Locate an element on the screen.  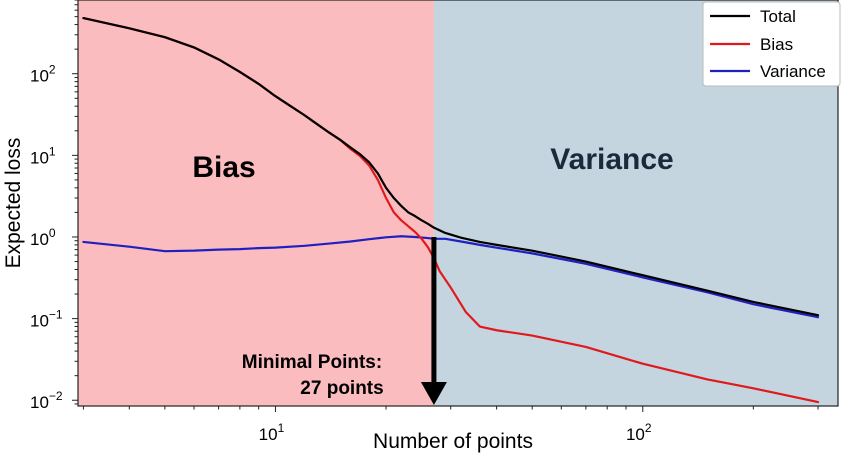
annotation-arrow-layer is located at coordinates (433, 320).